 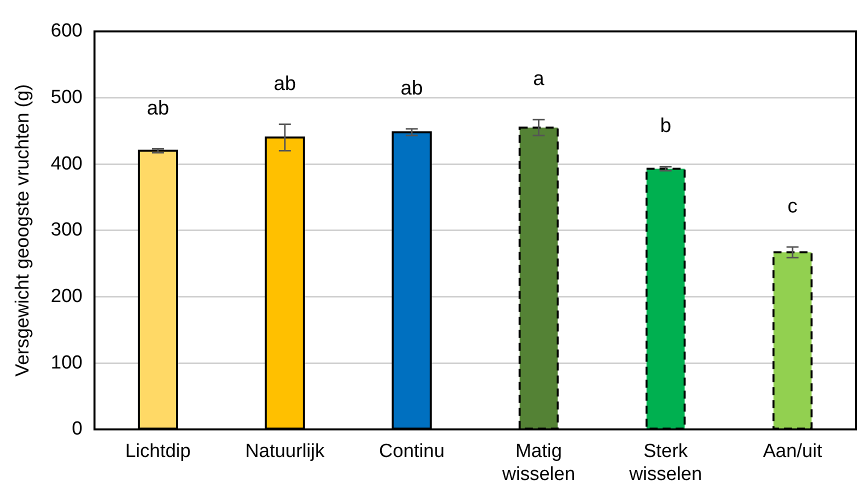 I want to click on x-tick-label: Aan/uit, so click(x=792, y=451).